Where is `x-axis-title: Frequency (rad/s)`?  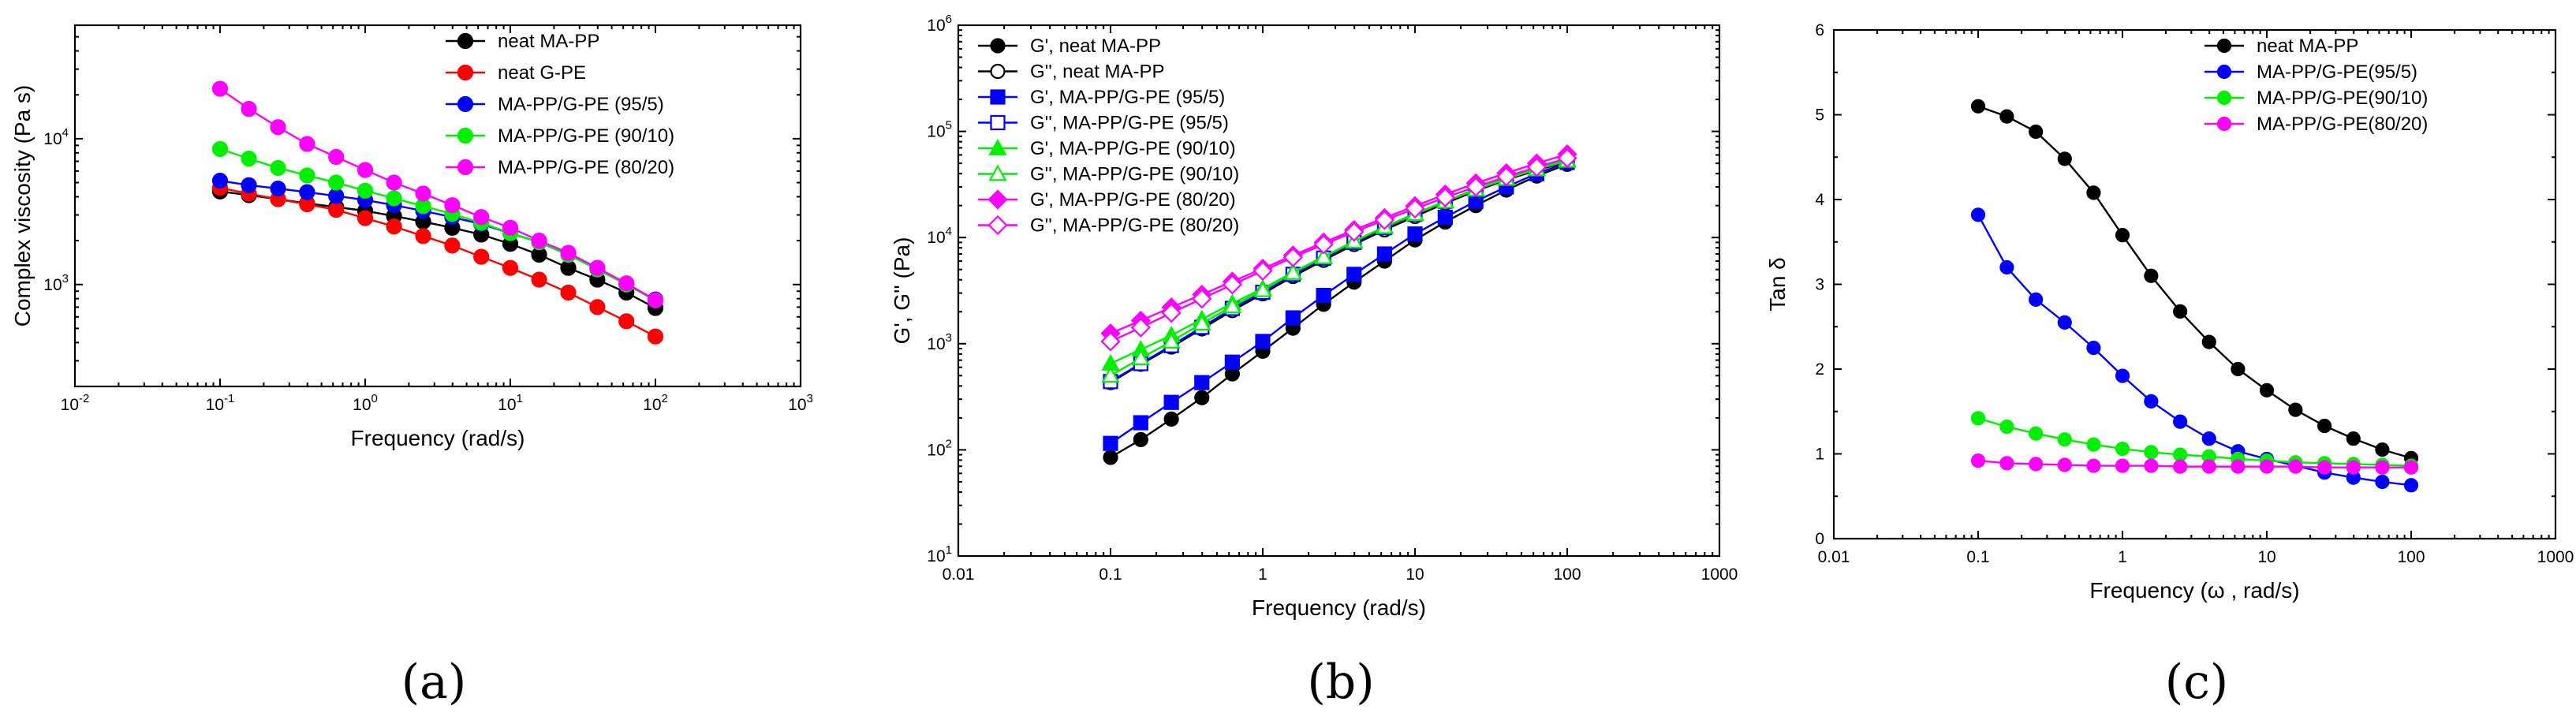
x-axis-title: Frequency (rad/s) is located at coordinates (1339, 607).